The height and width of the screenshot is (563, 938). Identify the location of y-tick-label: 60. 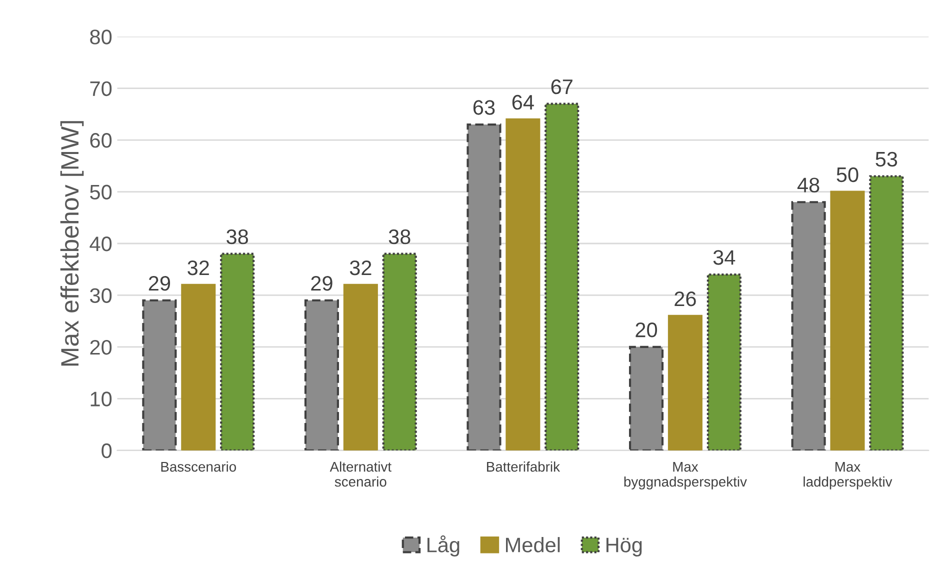
(101, 140).